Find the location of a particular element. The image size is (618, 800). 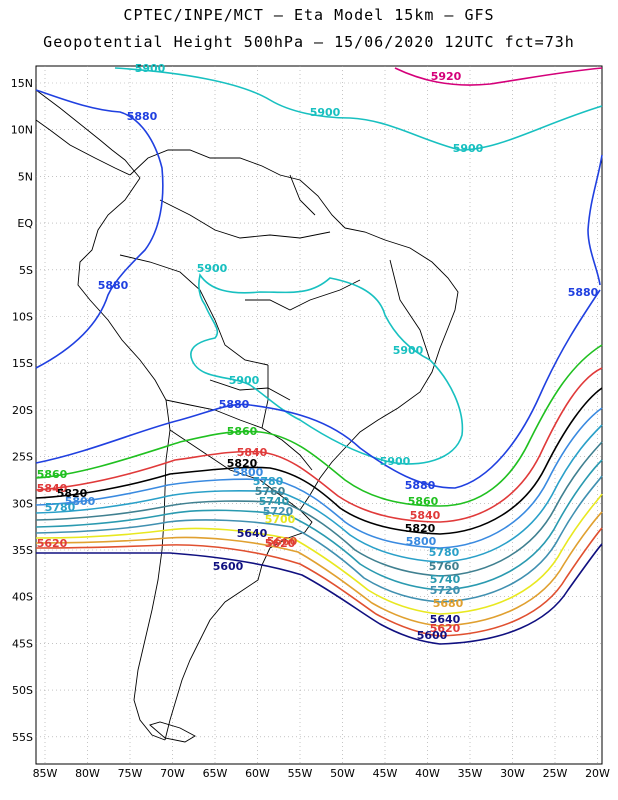

lon-label: 40W is located at coordinates (427, 773).